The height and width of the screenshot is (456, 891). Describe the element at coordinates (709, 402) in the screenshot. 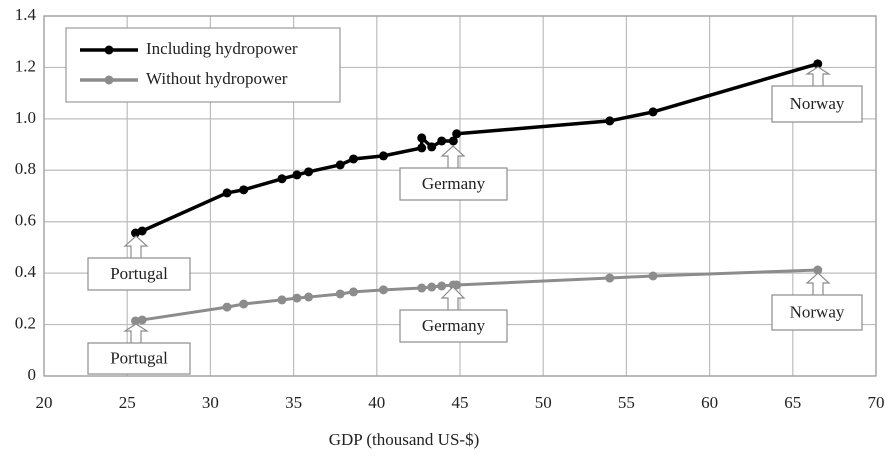

I see `x-tick-label: 60` at that location.